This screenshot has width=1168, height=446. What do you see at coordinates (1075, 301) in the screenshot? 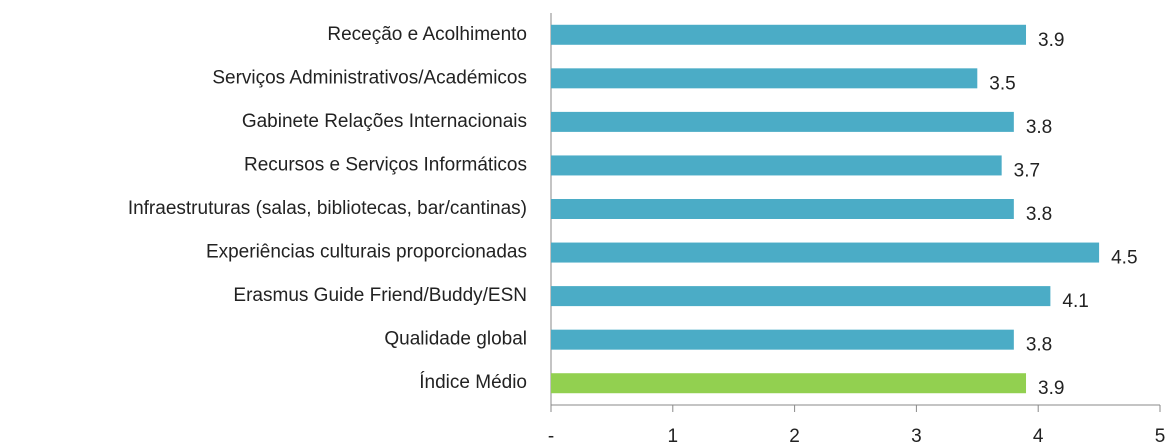
I see `value-label: 4.1` at bounding box center [1075, 301].